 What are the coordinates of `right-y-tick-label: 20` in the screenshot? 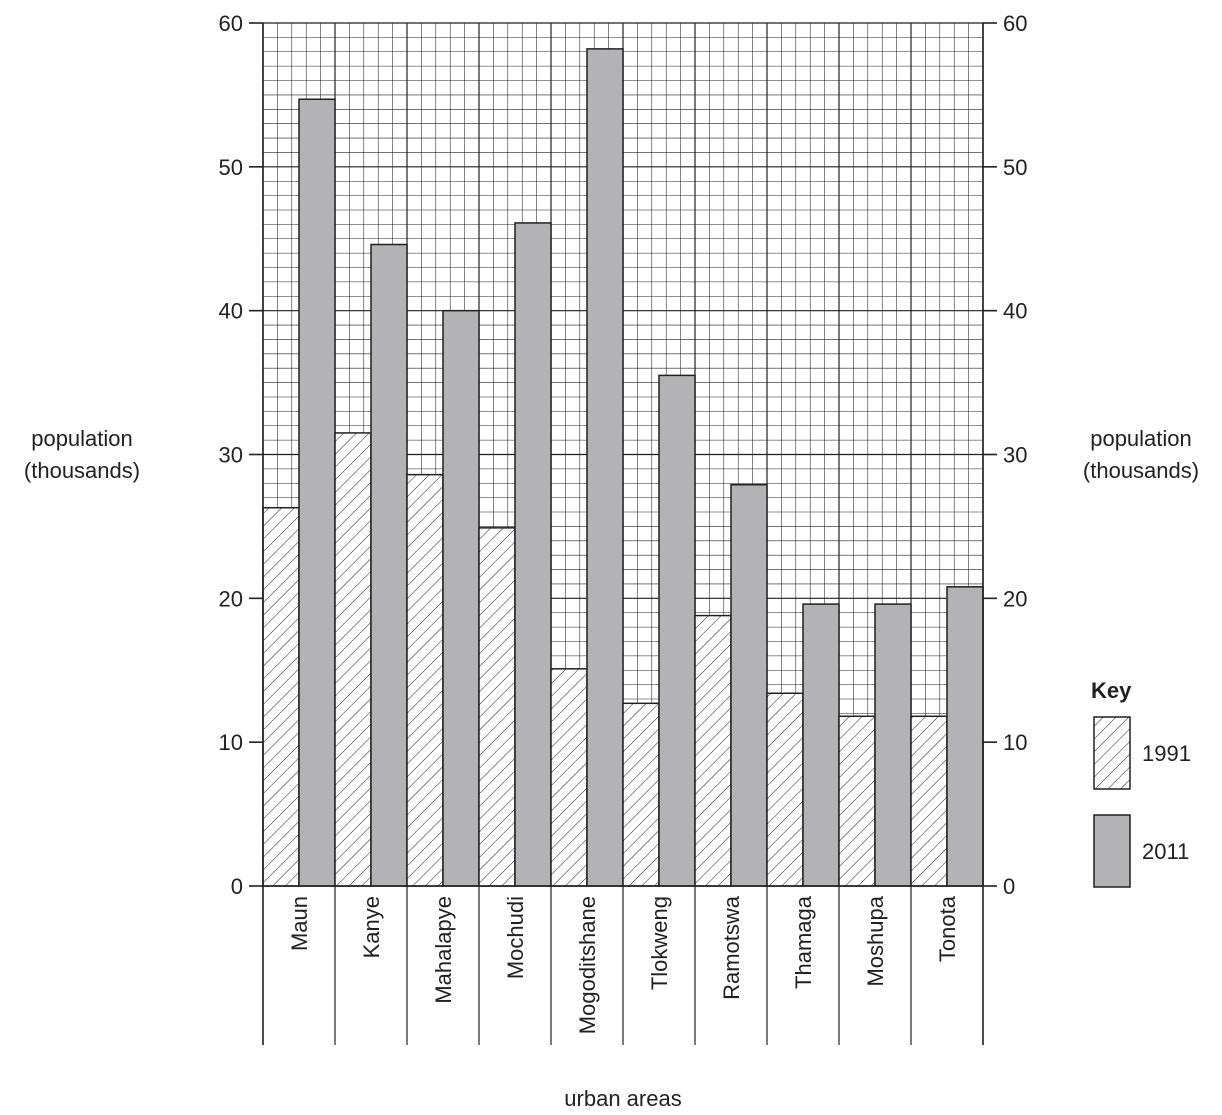 It's located at (1015, 598).